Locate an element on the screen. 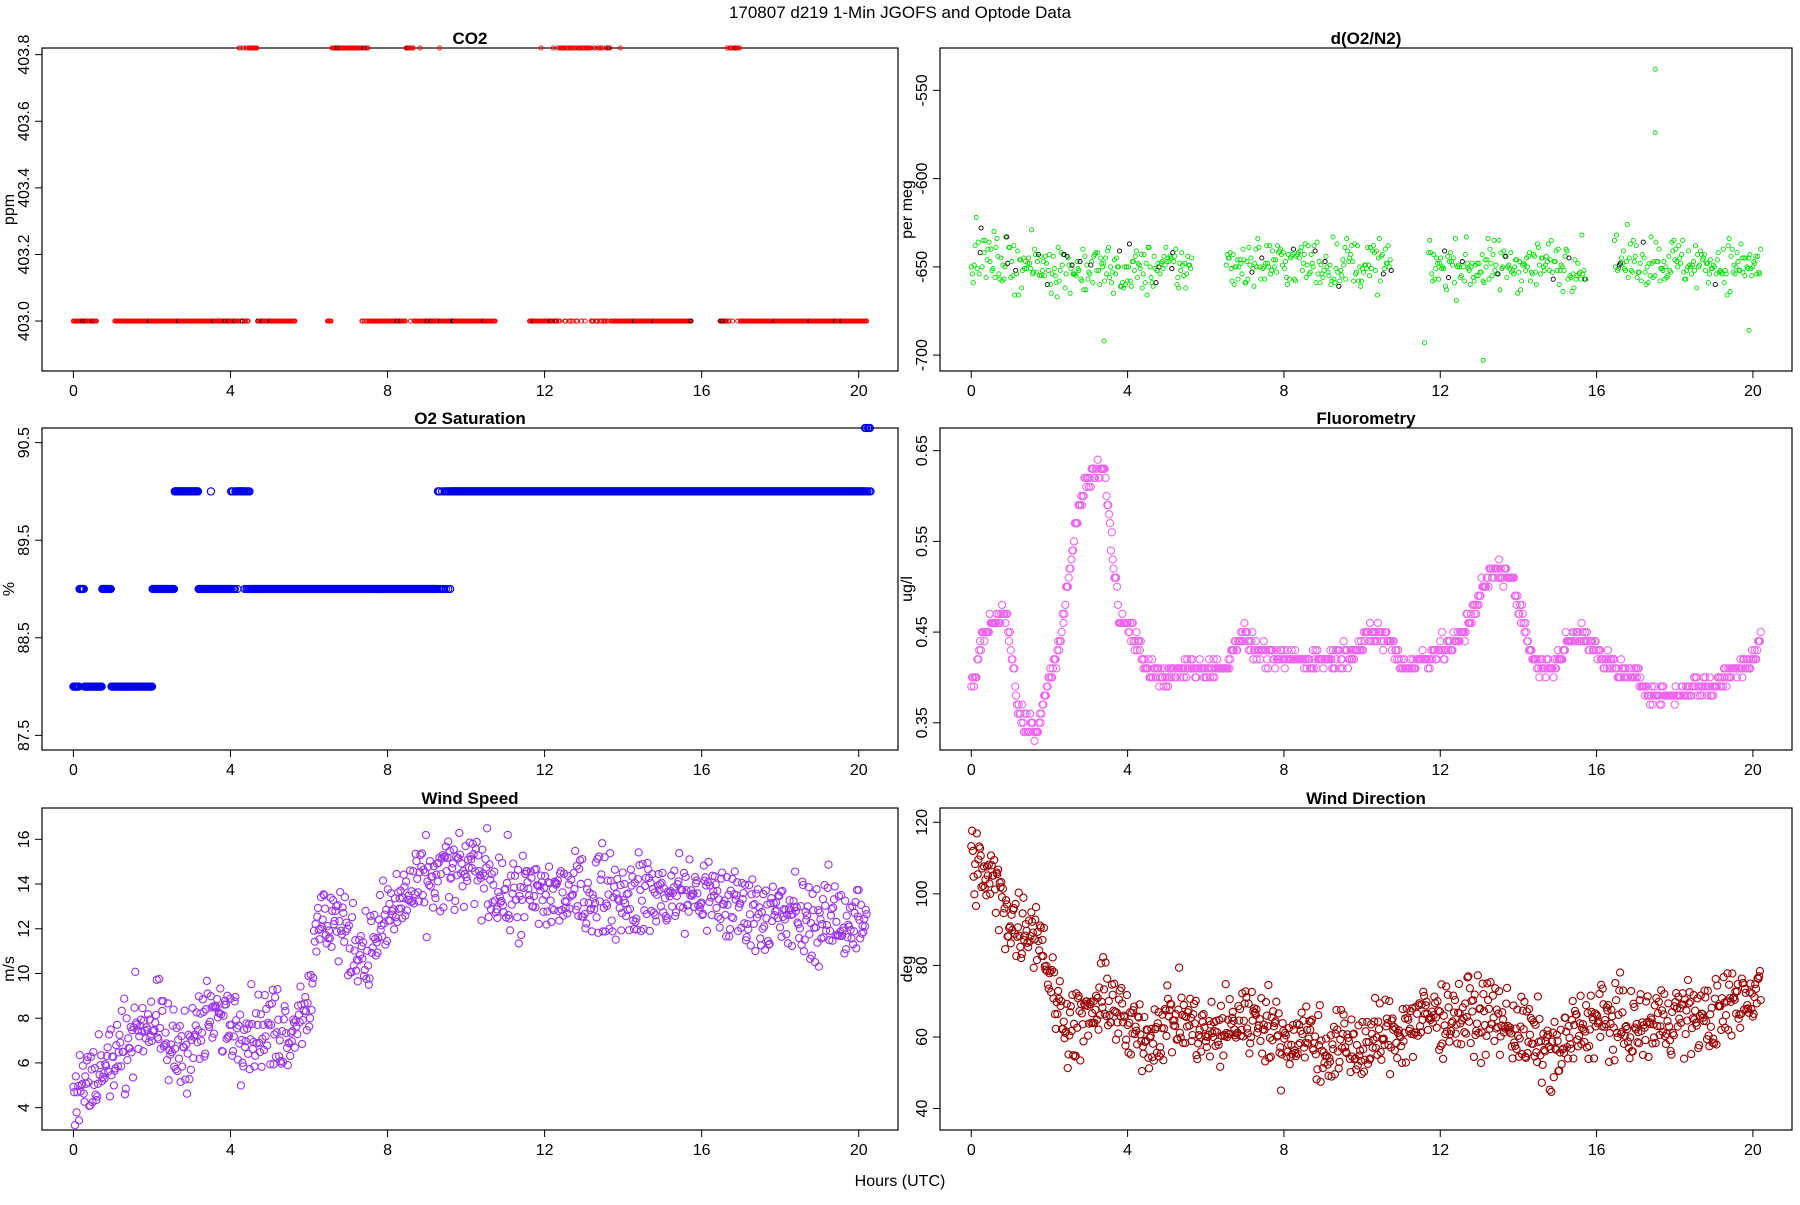 This screenshot has height=1205, width=1800. y-tick-label: 403.4 is located at coordinates (24, 188).